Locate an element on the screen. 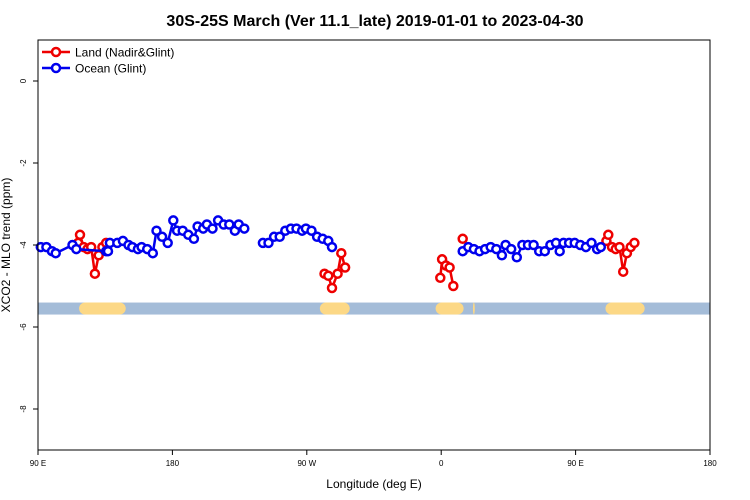 The height and width of the screenshot is (500, 750). x-tick-label-4: 90 E is located at coordinates (575, 463).